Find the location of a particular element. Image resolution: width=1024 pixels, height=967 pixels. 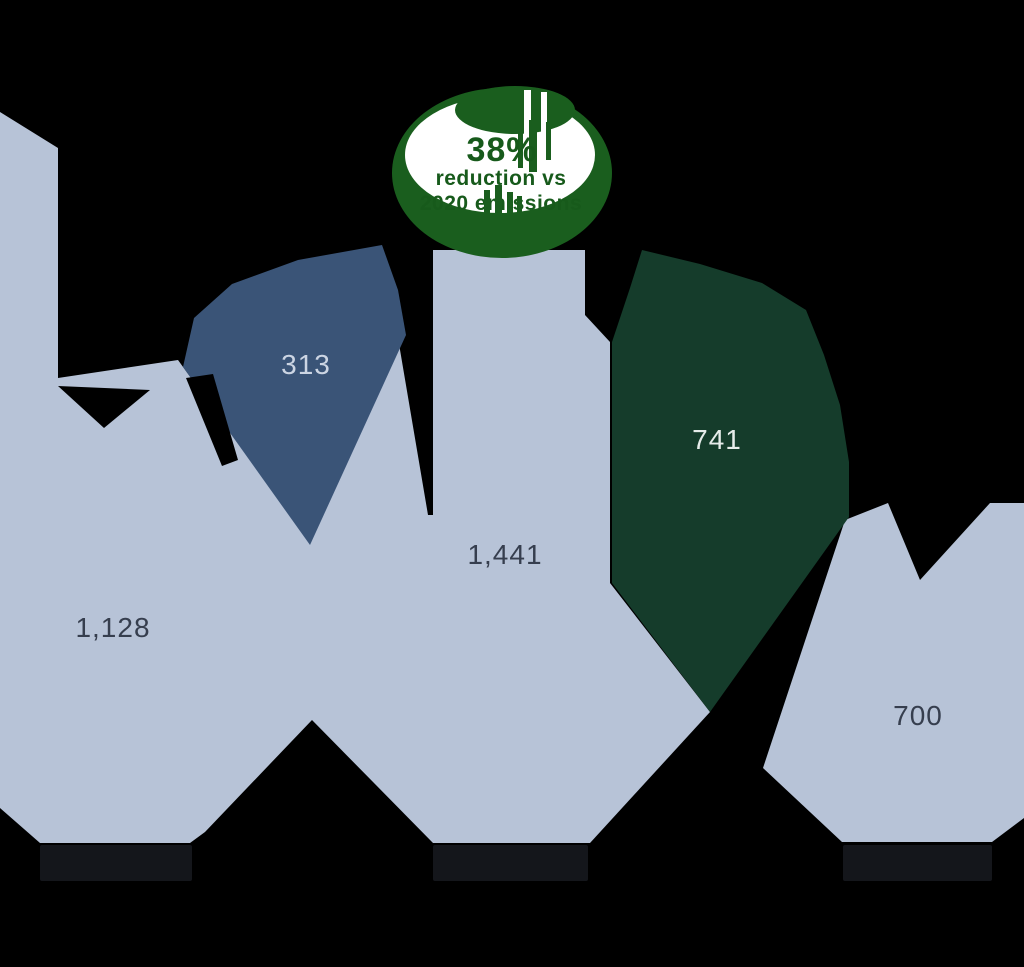

callout-annotation: 38% reduction vs 2020 emissions is located at coordinates (502, 172).